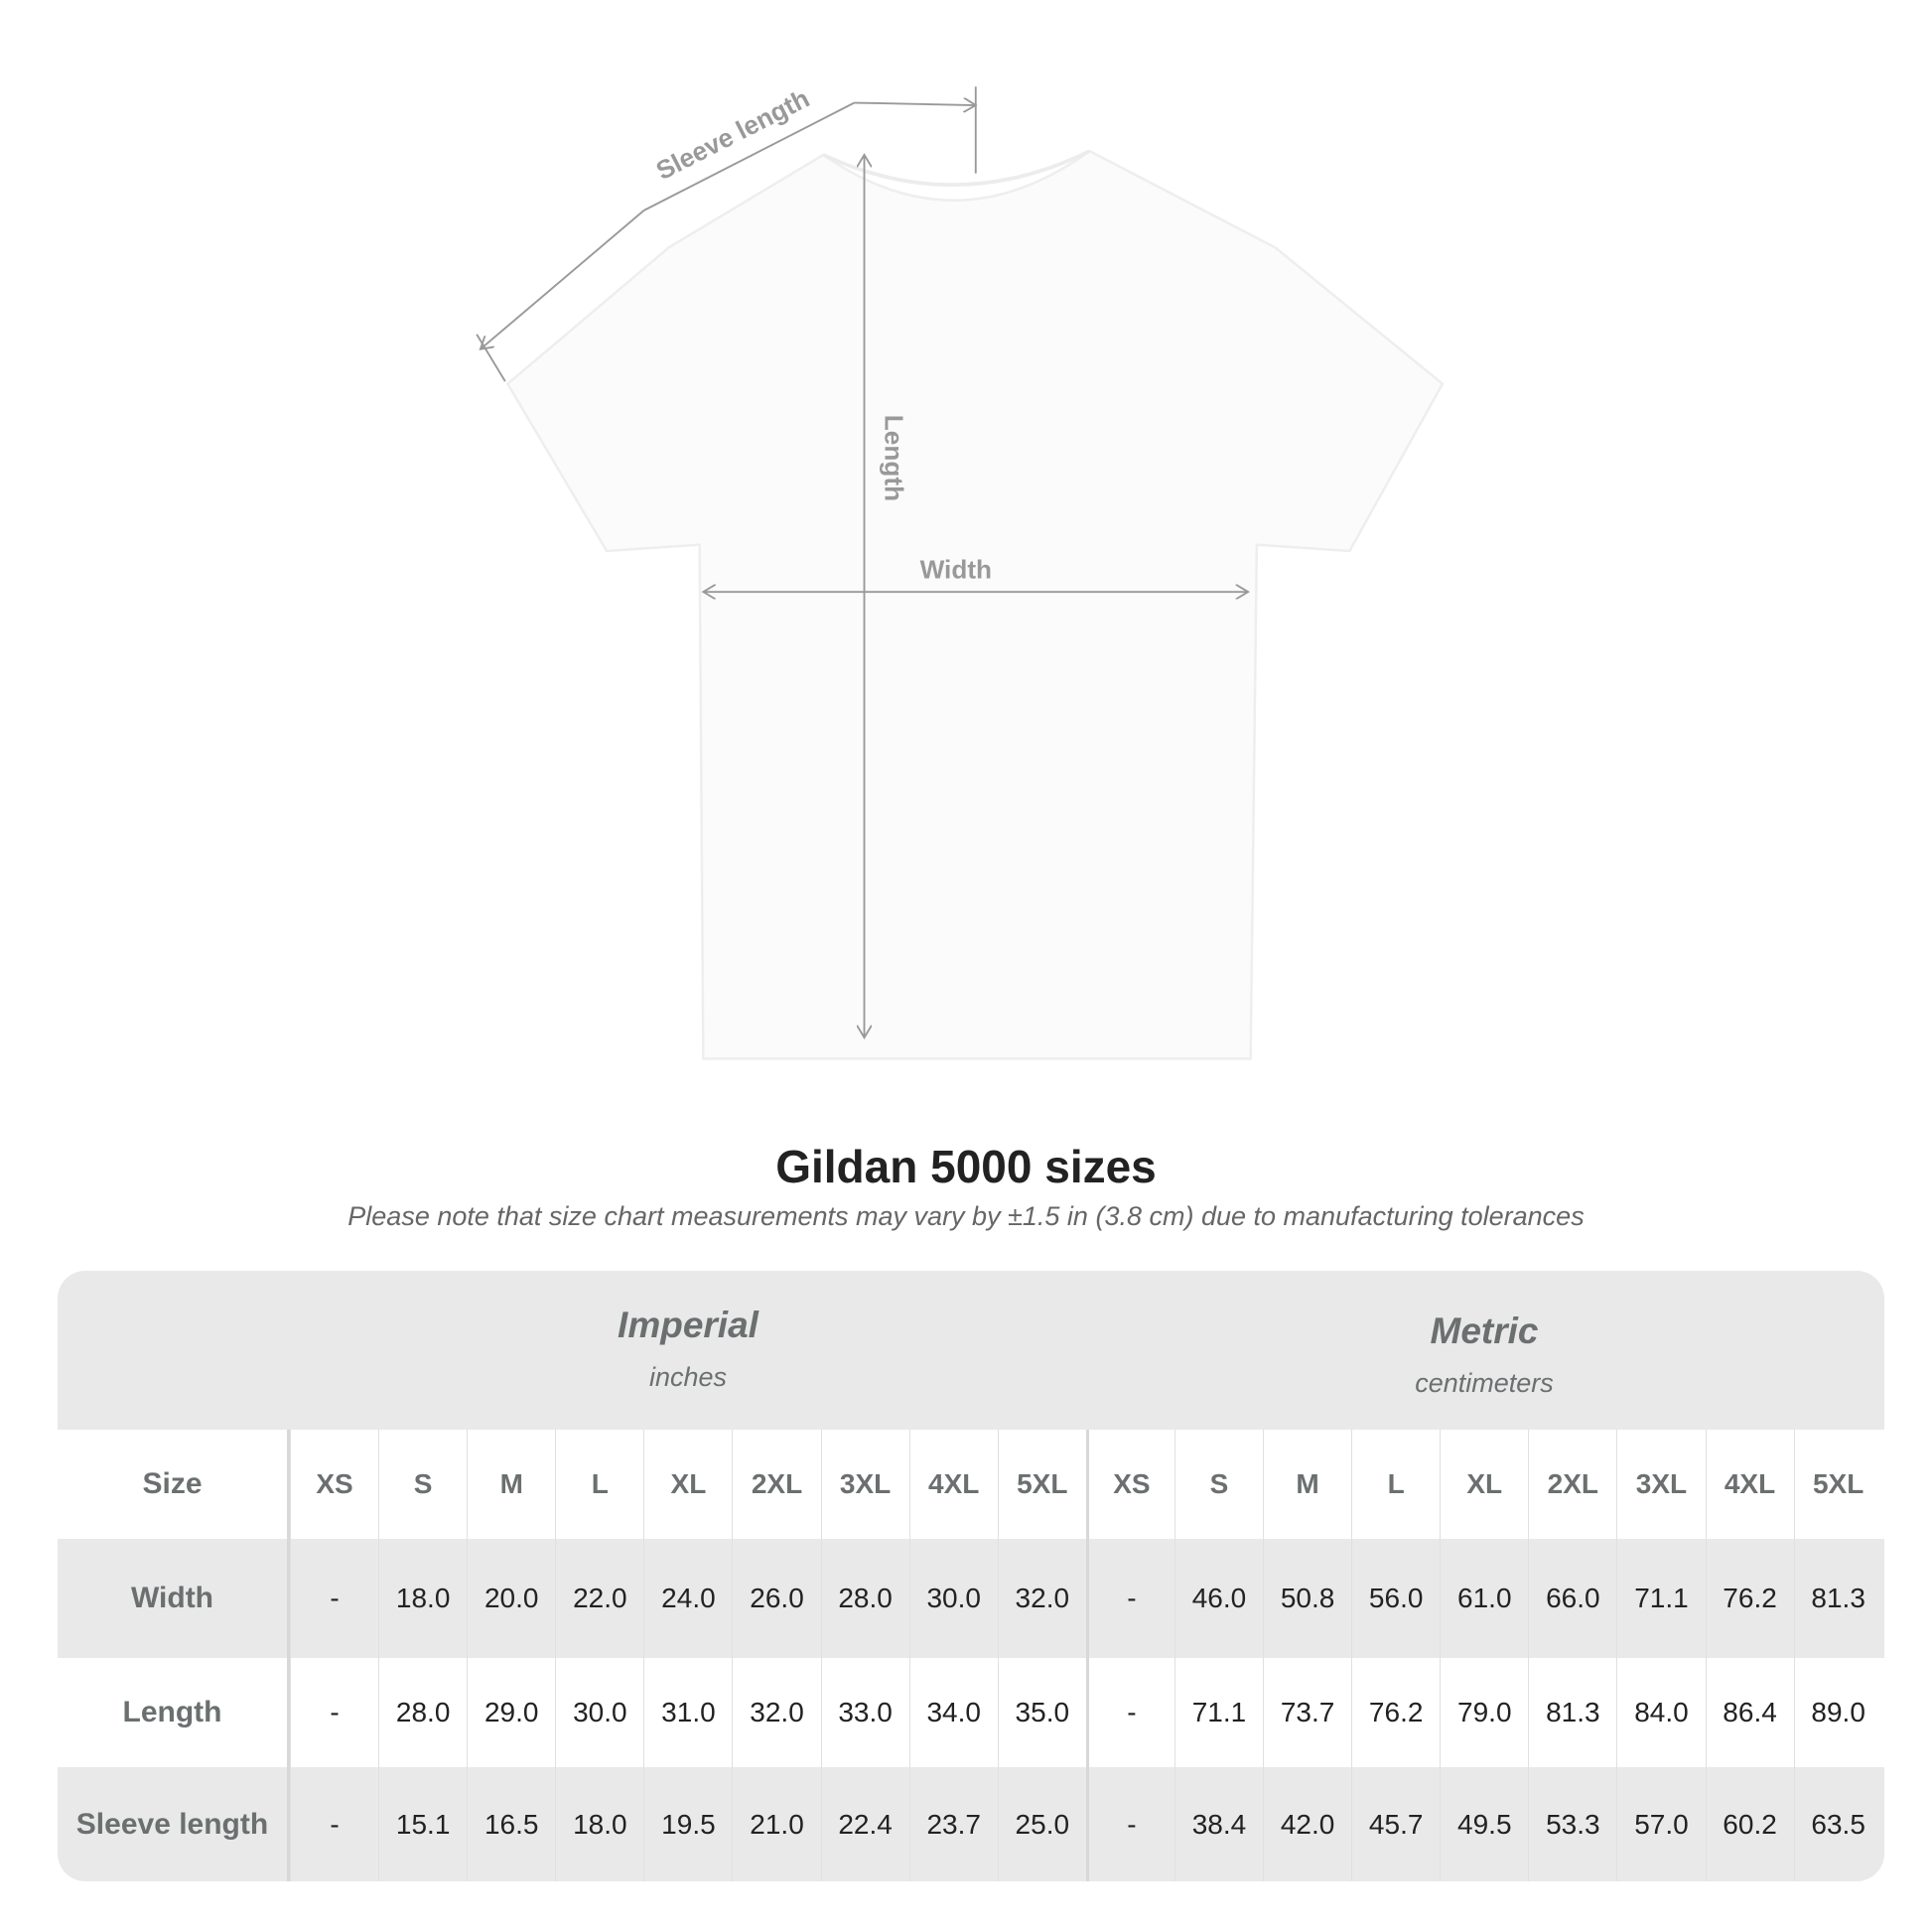 The width and height of the screenshot is (1932, 1932). Describe the element at coordinates (1307, 1599) in the screenshot. I see `metric-value: 50.8` at that location.